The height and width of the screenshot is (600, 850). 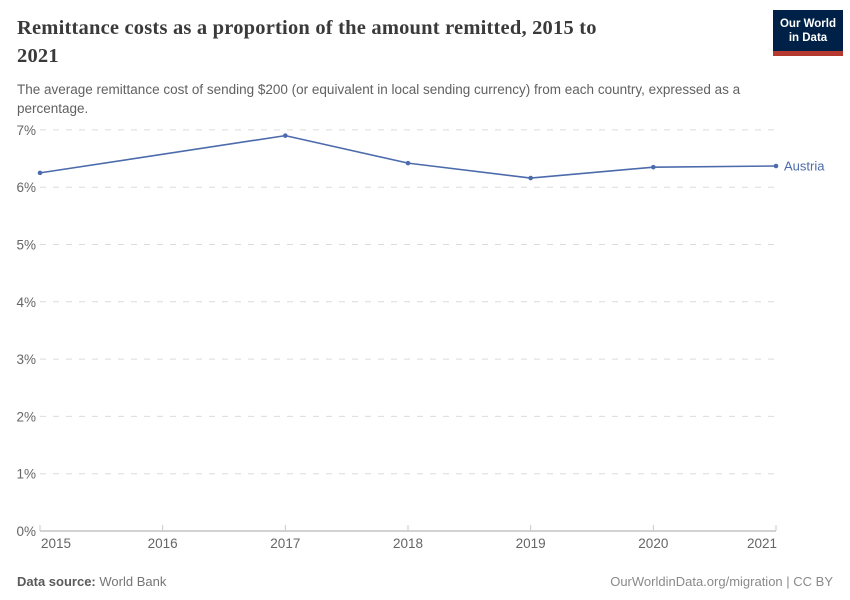 I want to click on credit-link: OurWorldinData.org/migration | CC BY, so click(x=721, y=581).